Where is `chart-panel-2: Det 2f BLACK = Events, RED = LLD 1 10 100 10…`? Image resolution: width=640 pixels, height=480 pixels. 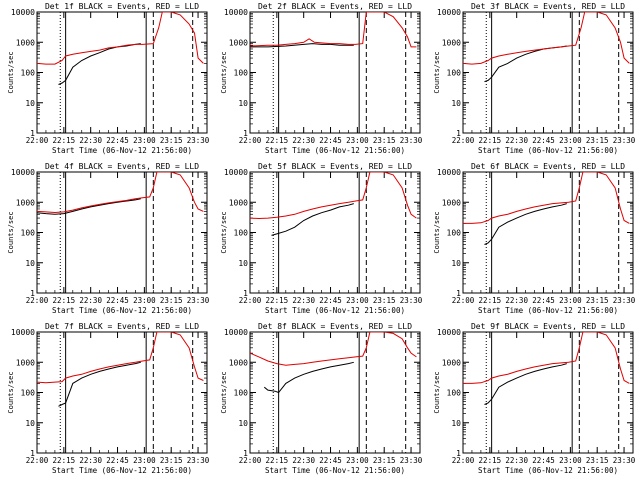 chart-panel-2: Det 2f BLACK = Events, RED = LLD 1 10 100 10… is located at coordinates (321, 78).